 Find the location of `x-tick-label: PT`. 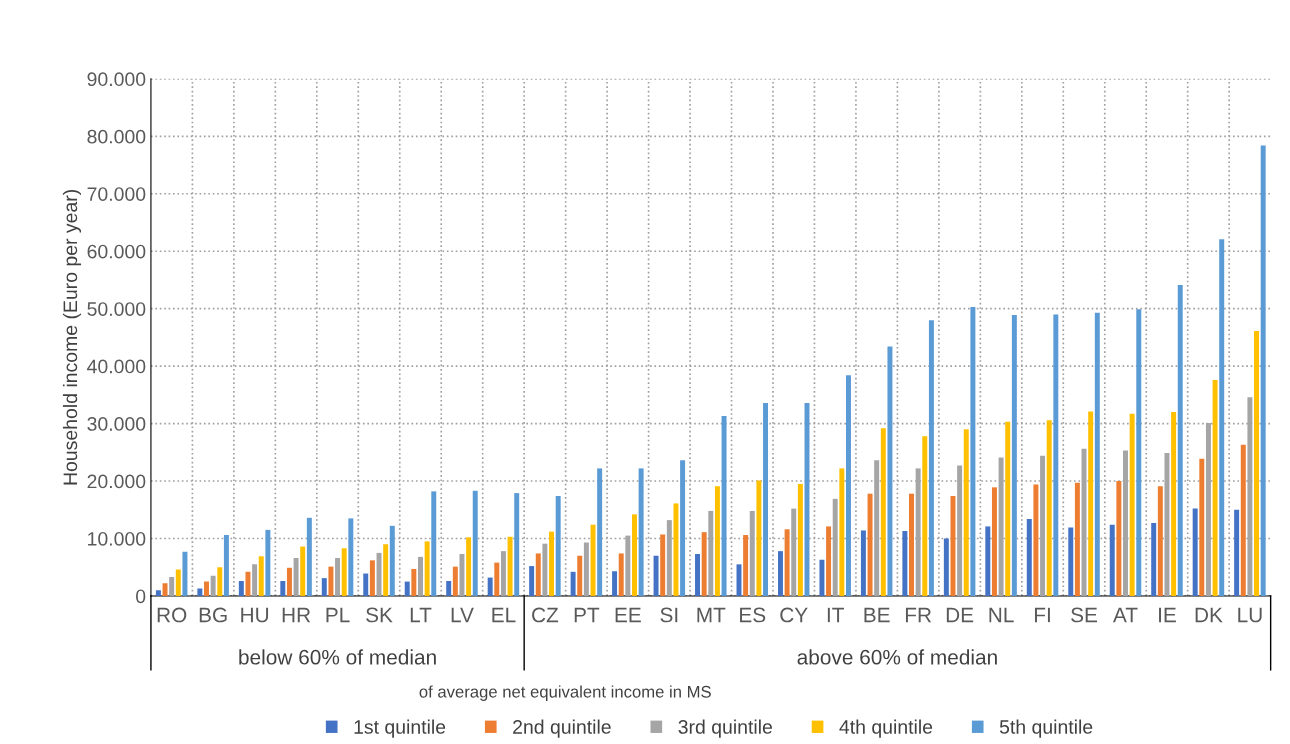

x-tick-label: PT is located at coordinates (587, 615).